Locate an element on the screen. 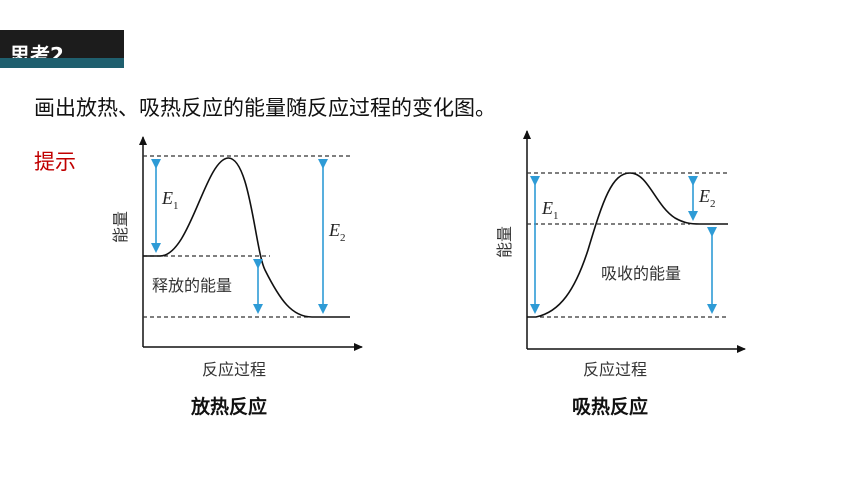 The width and height of the screenshot is (860, 484). exothermic-diagram: E1 E2 释放的能量 能量 反应过程 is located at coordinates (237, 257).